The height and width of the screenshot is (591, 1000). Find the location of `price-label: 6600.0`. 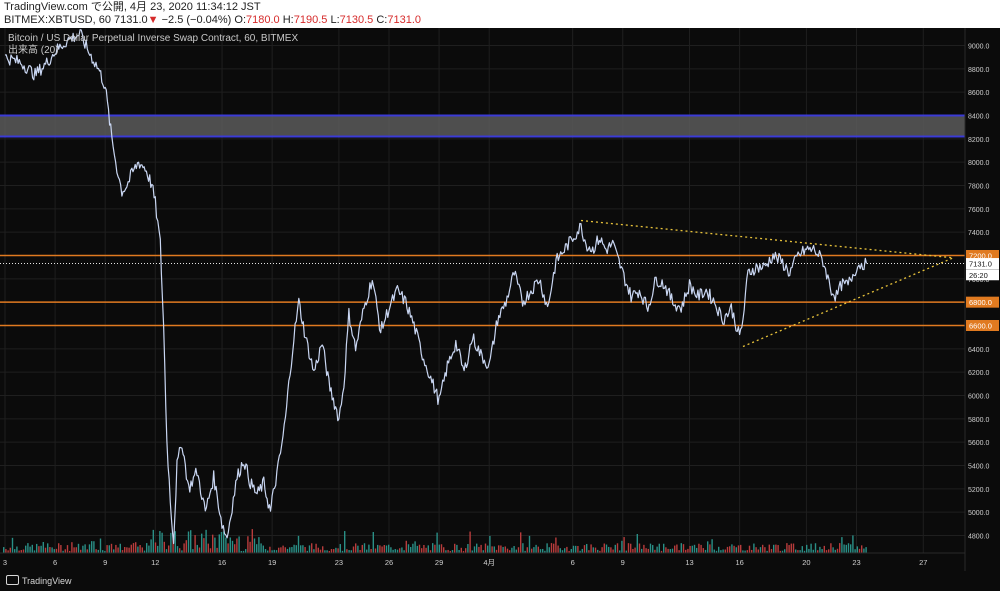

price-label: 6600.0 is located at coordinates (980, 326).